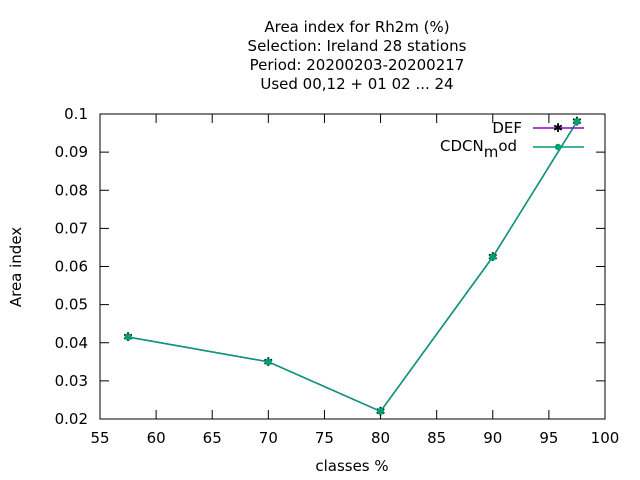 The width and height of the screenshot is (640, 480). Describe the element at coordinates (99, 438) in the screenshot. I see `x-tick-label: 55` at that location.